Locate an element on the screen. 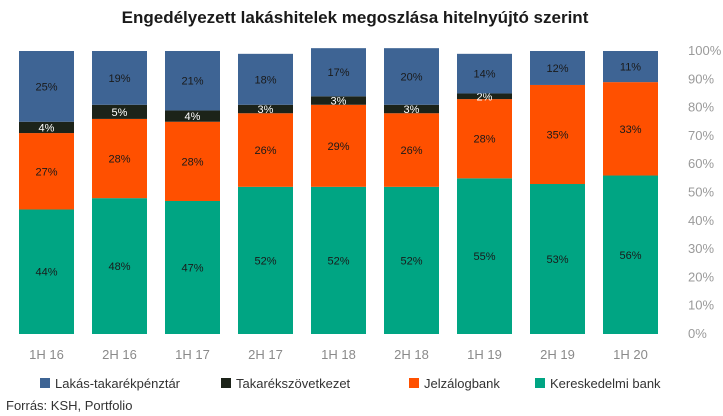 This screenshot has width=723, height=416. y-tick-label: 0% is located at coordinates (697, 333).